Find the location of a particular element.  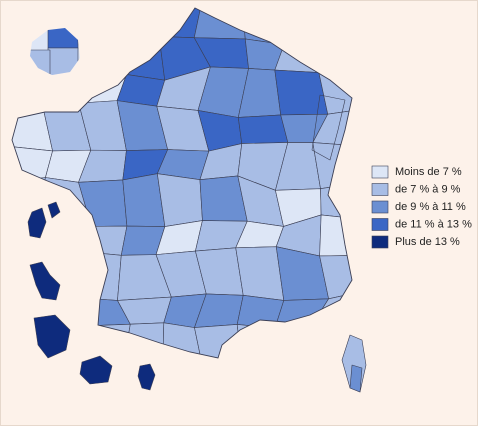

legend-label: Moins de 7 % is located at coordinates (428, 172).